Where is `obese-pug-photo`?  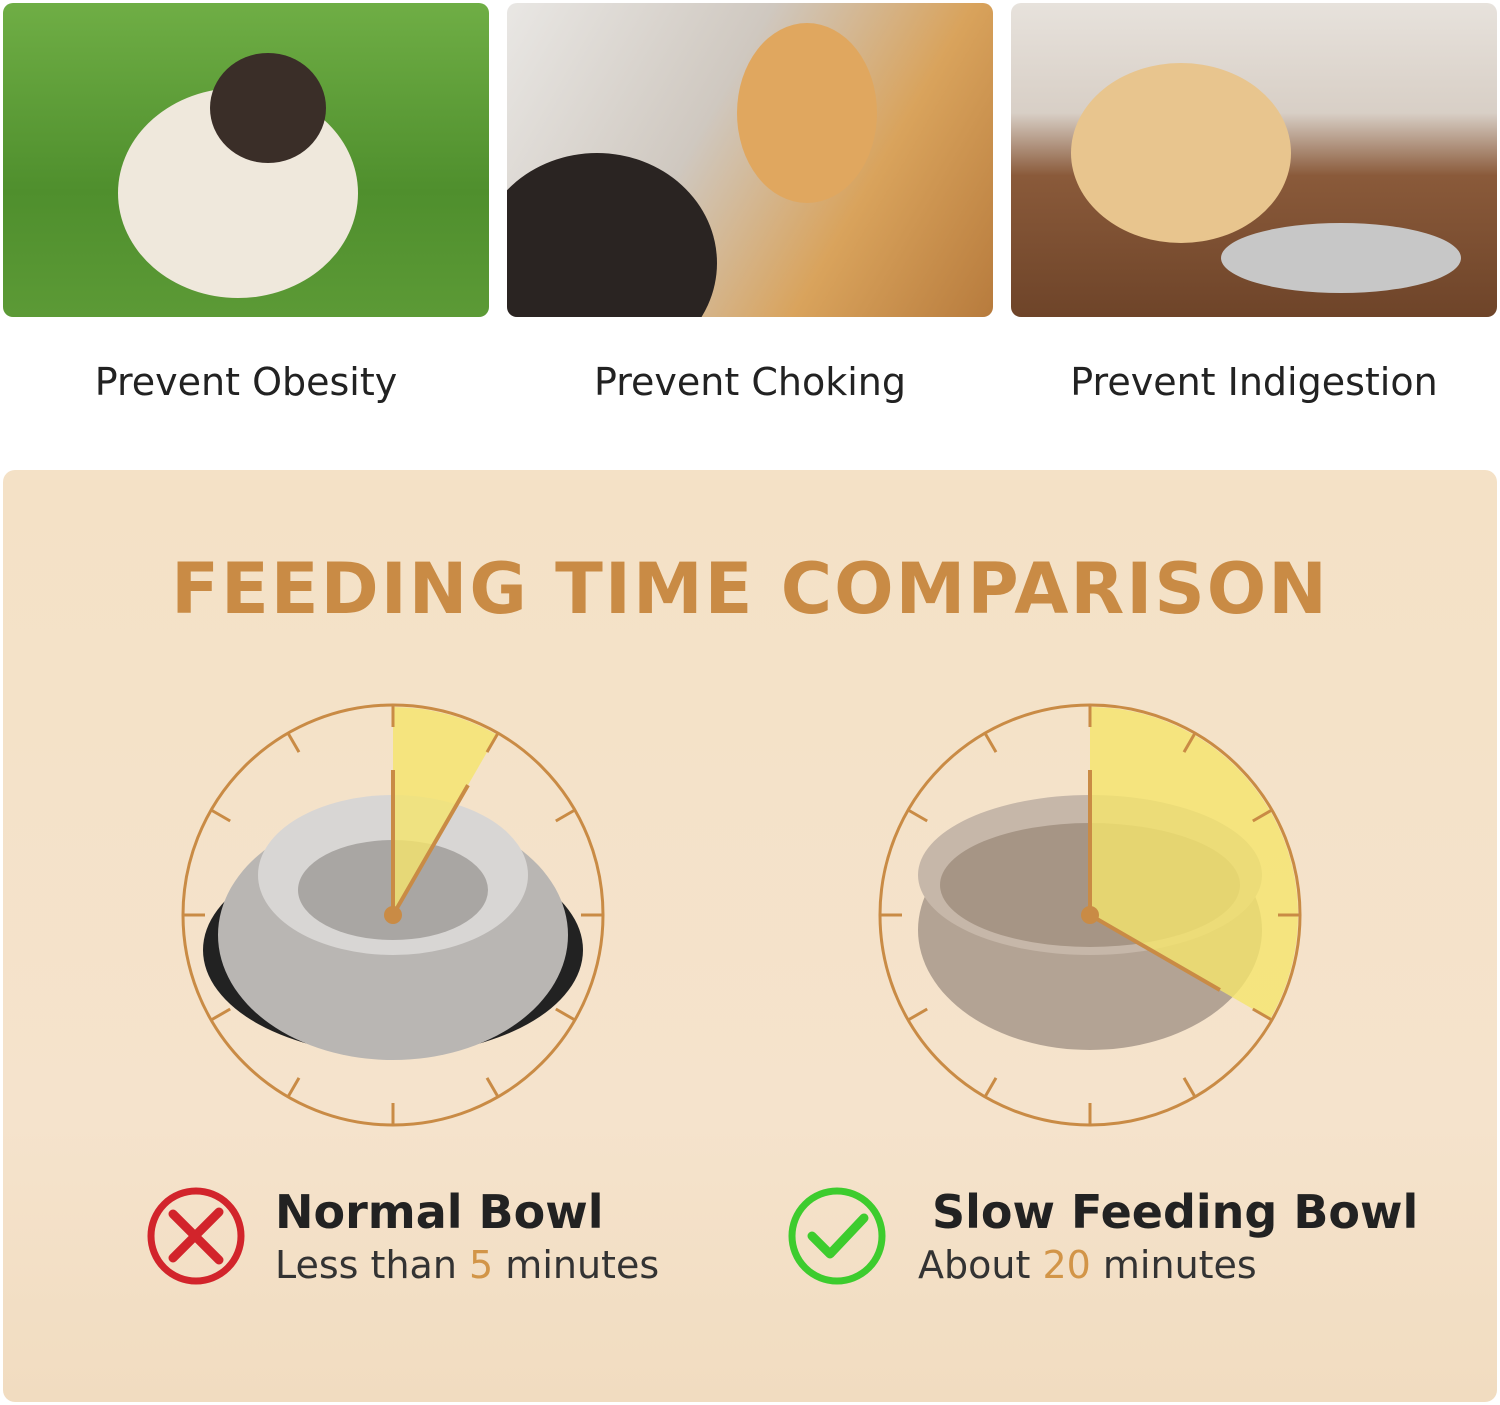 obese-pug-photo is located at coordinates (246, 160).